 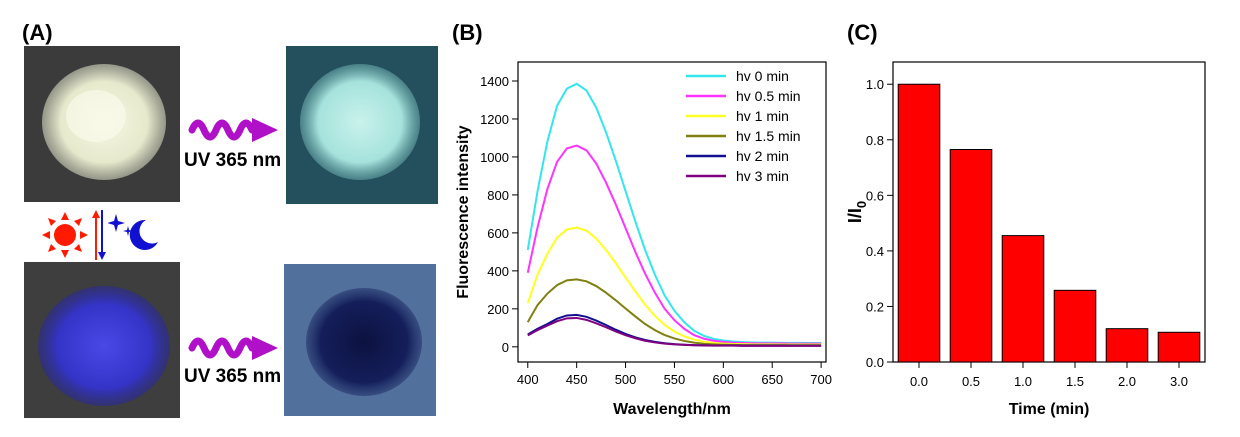 I want to click on x-axis-label: Wavelength/nm, so click(x=672, y=409).